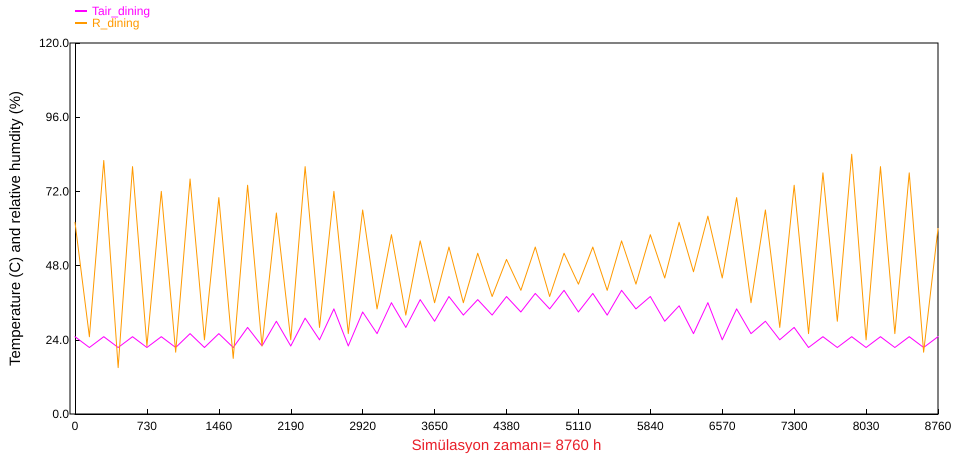 The width and height of the screenshot is (957, 463). What do you see at coordinates (722, 426) in the screenshot?
I see `x-tick-label: 6570` at bounding box center [722, 426].